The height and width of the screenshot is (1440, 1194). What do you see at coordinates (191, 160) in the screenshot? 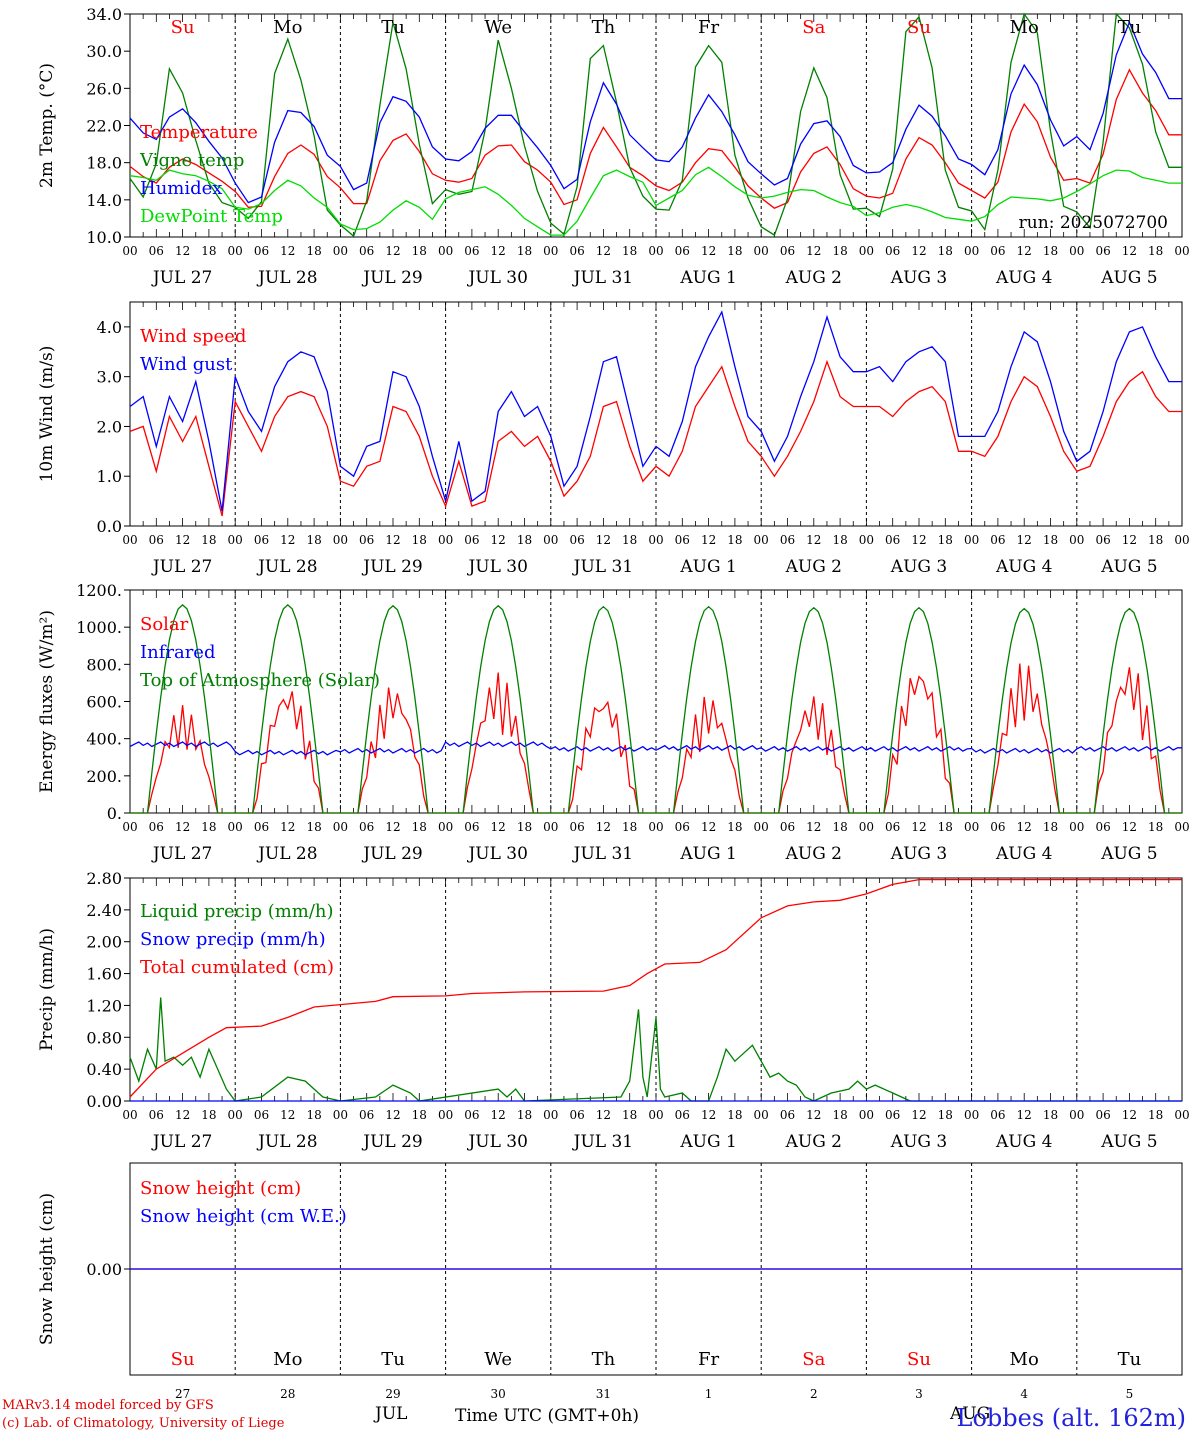
I see `legend-vigne-temp: Vigne temp` at bounding box center [191, 160].